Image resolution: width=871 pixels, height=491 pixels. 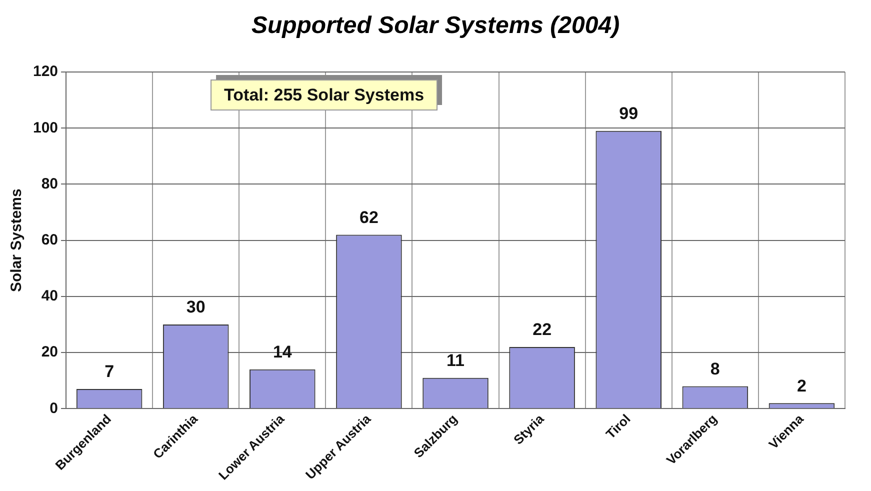 What do you see at coordinates (196, 307) in the screenshot?
I see `data-label: 30` at bounding box center [196, 307].